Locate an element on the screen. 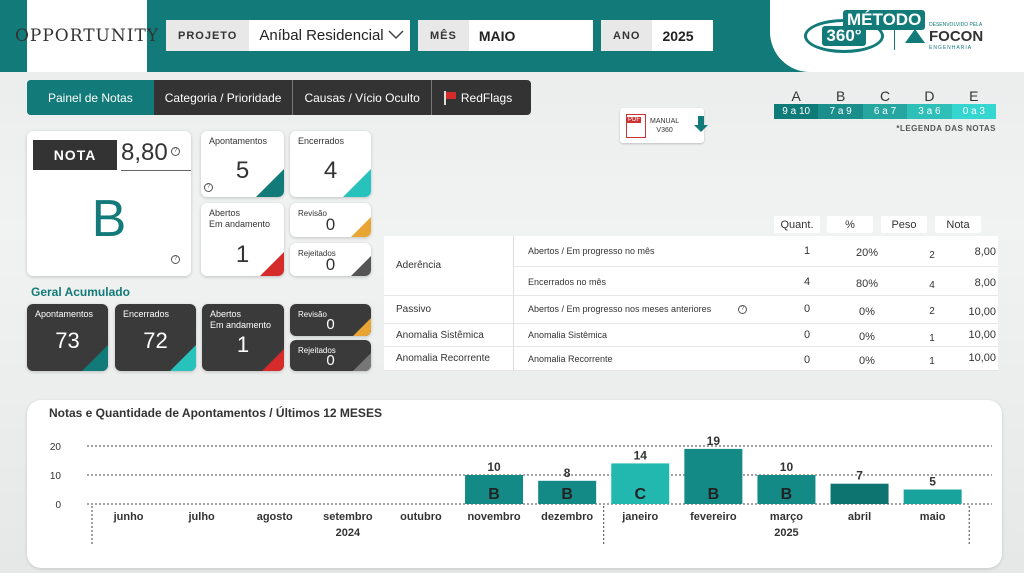 The width and height of the screenshot is (1024, 573). card-label: Encerrados is located at coordinates (146, 314).